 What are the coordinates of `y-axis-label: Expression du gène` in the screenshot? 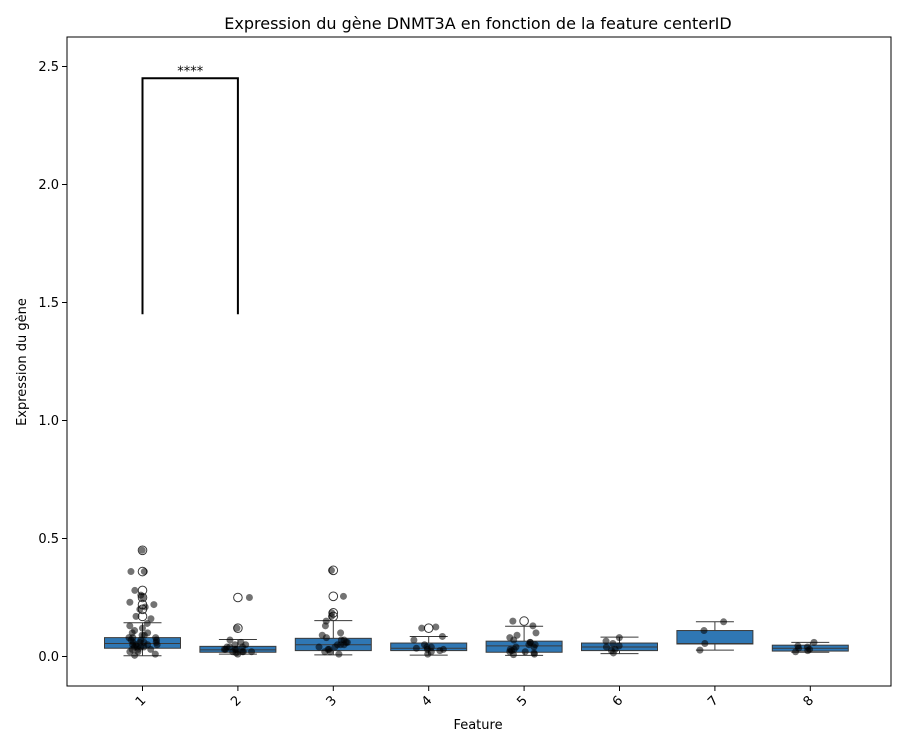 It's located at (22, 362).